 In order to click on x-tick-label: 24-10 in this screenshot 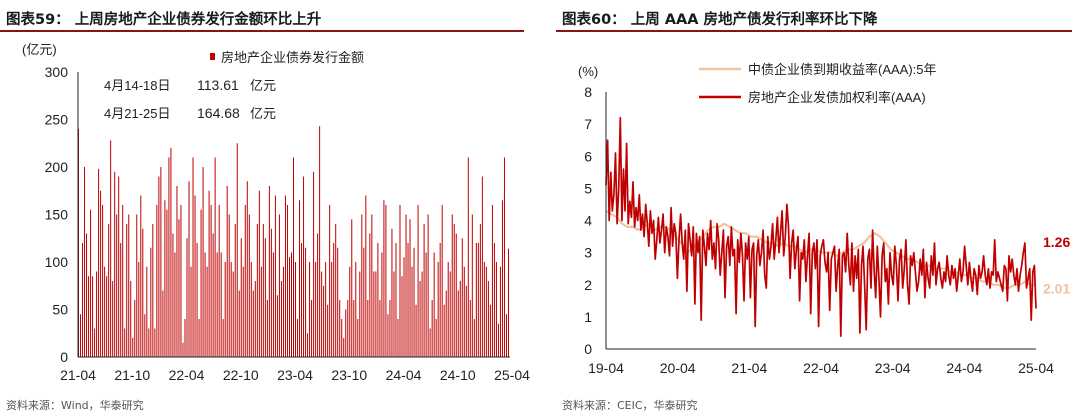, I will do `click(458, 375)`.